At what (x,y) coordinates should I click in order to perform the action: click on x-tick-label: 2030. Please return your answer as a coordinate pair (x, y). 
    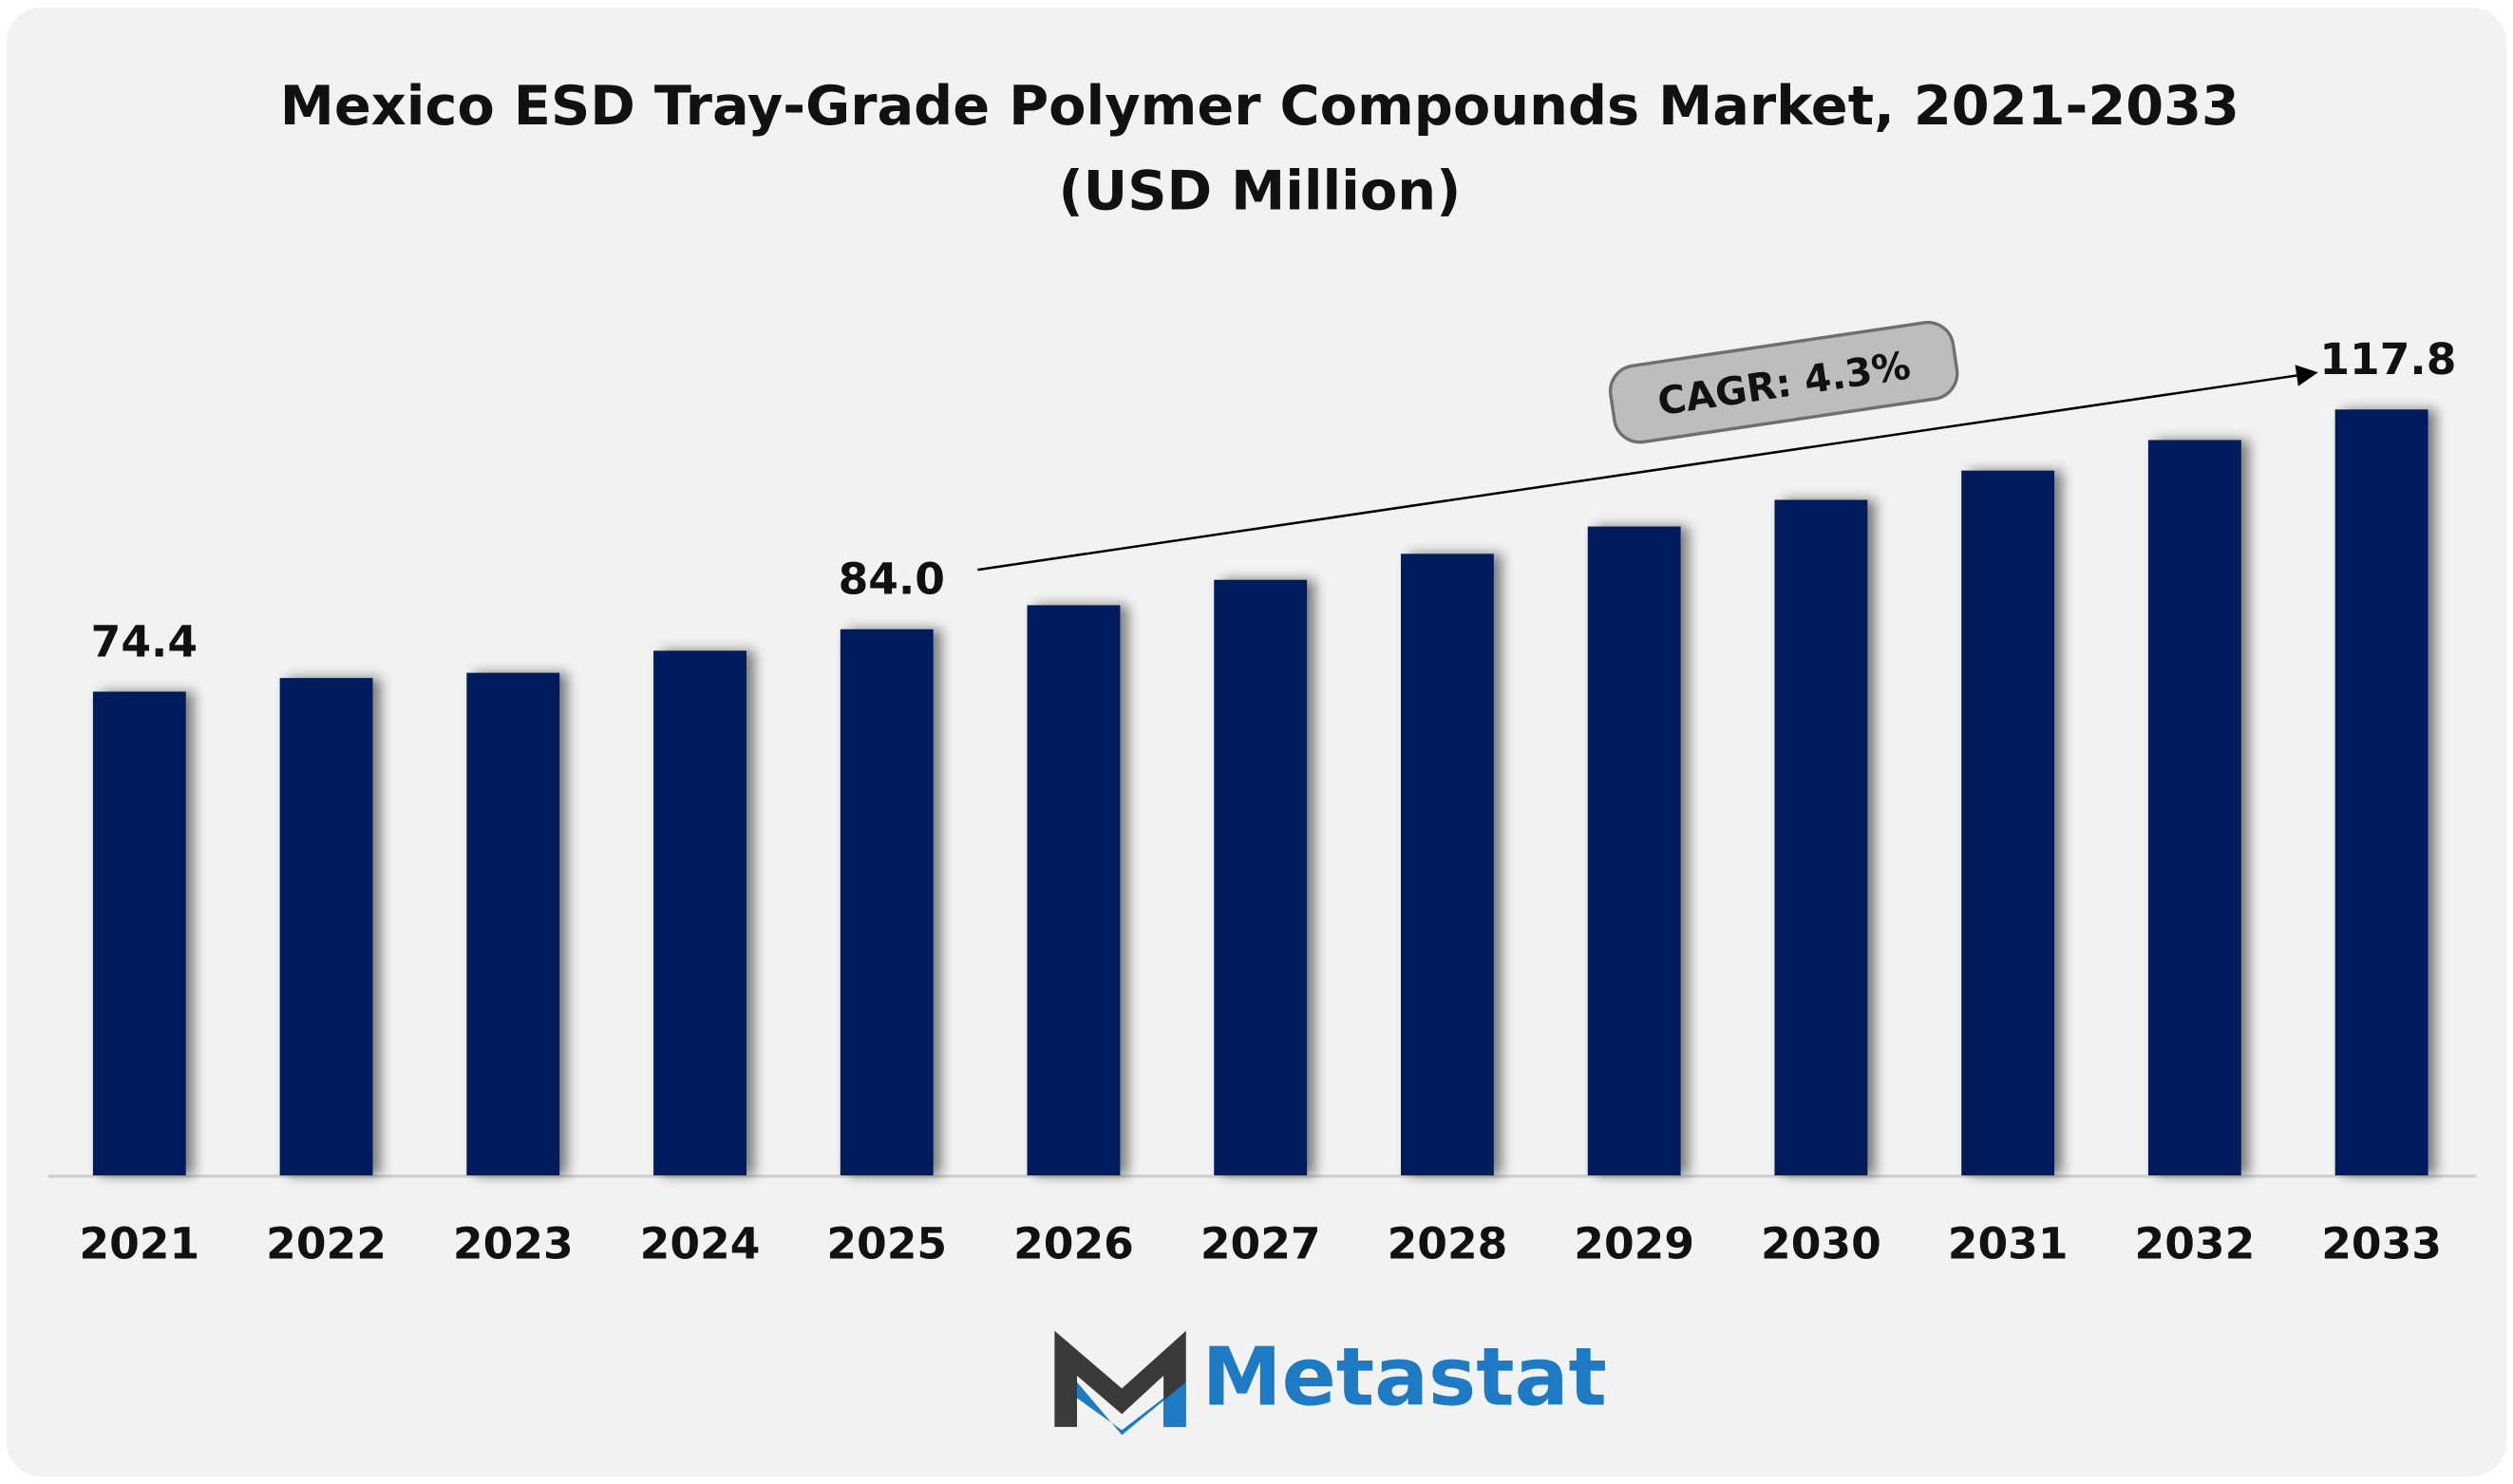
    Looking at the image, I should click on (1821, 1244).